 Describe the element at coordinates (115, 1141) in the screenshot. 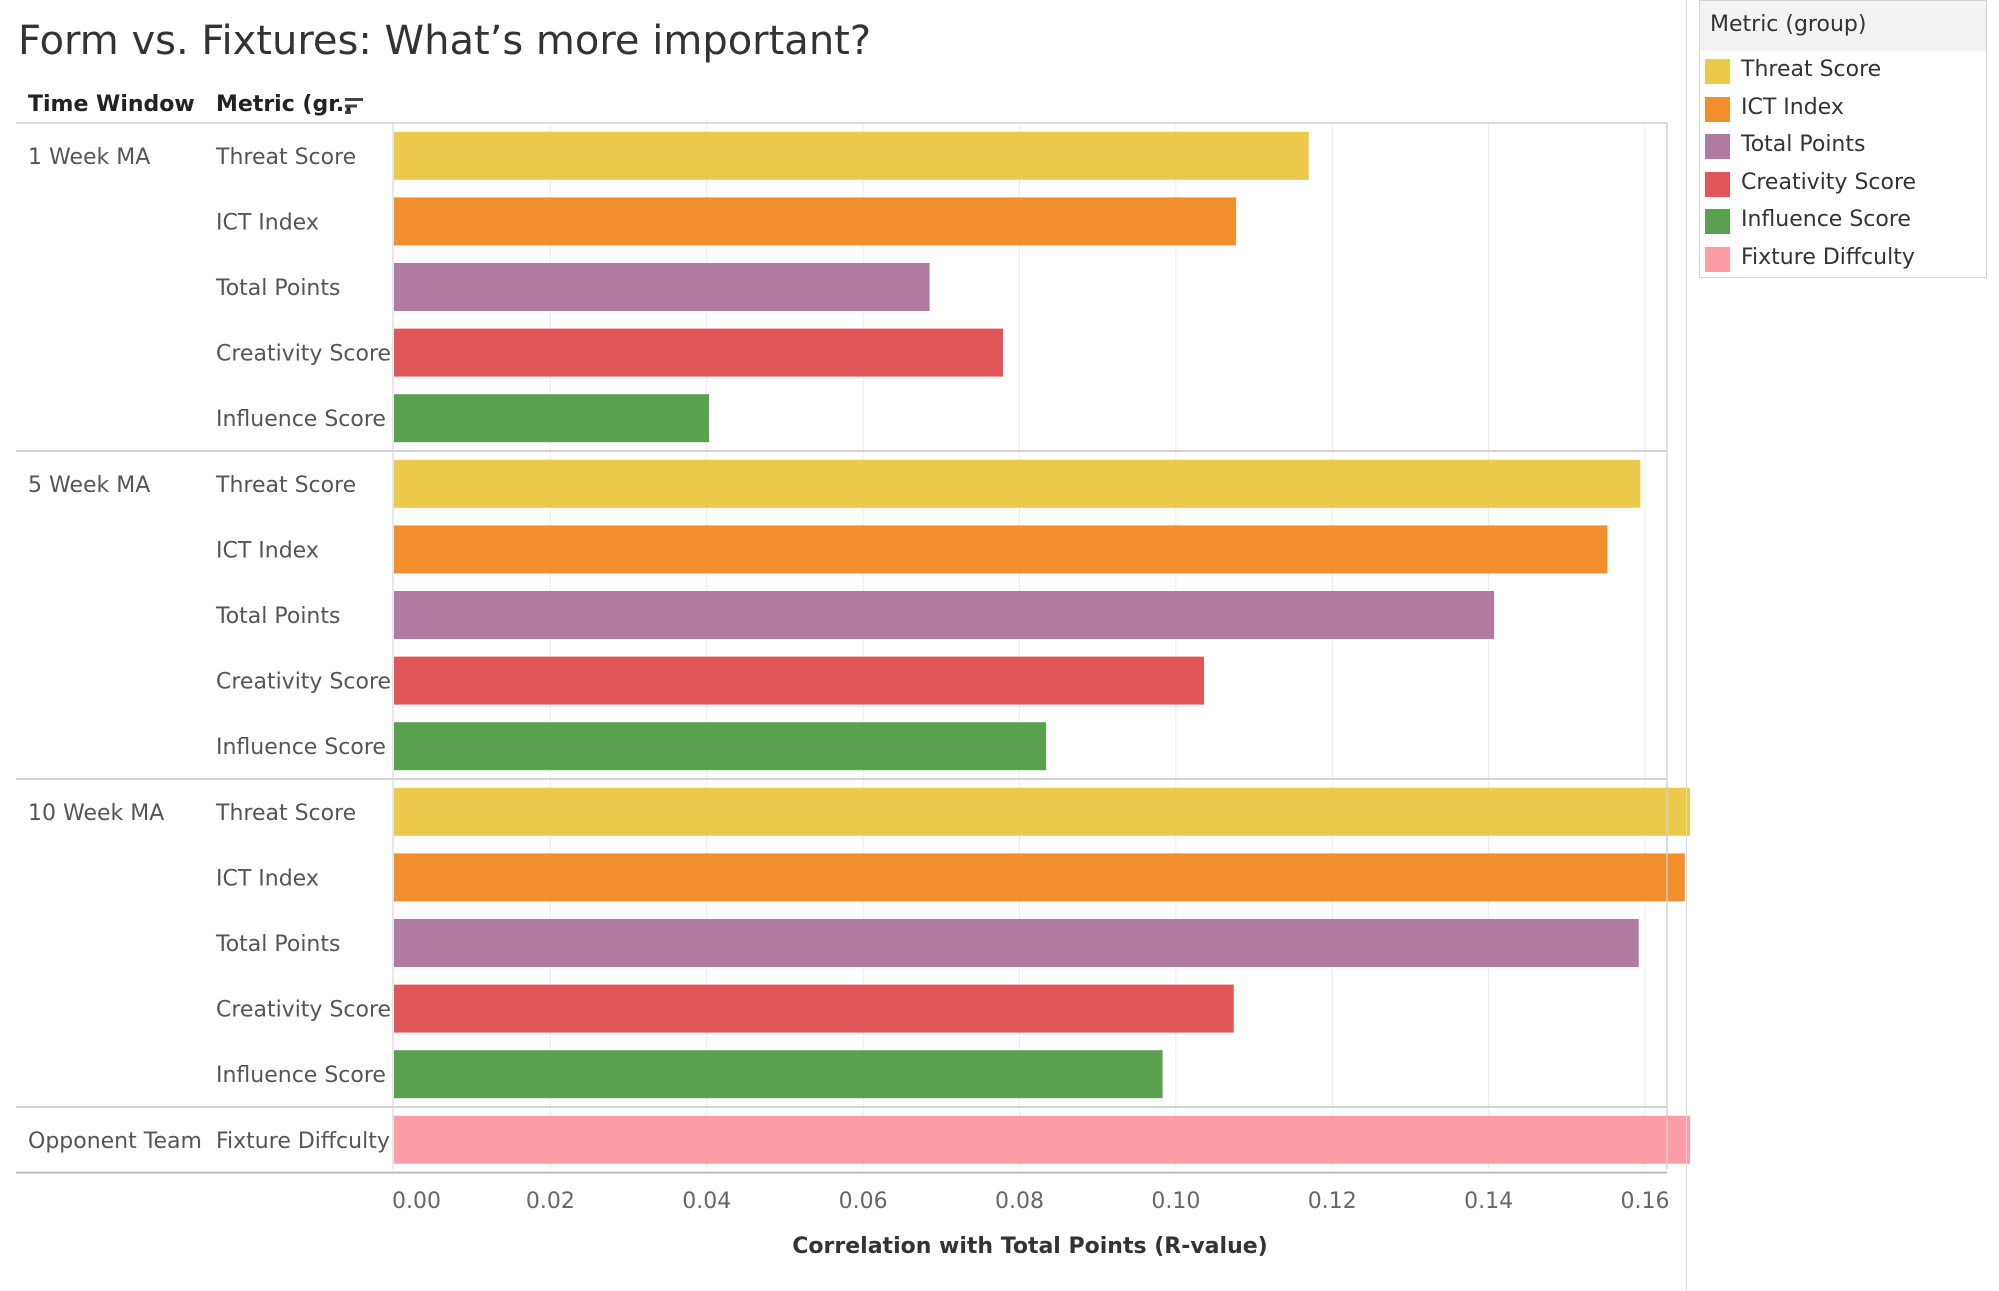

I see `time-window-label: Opponent Team` at that location.